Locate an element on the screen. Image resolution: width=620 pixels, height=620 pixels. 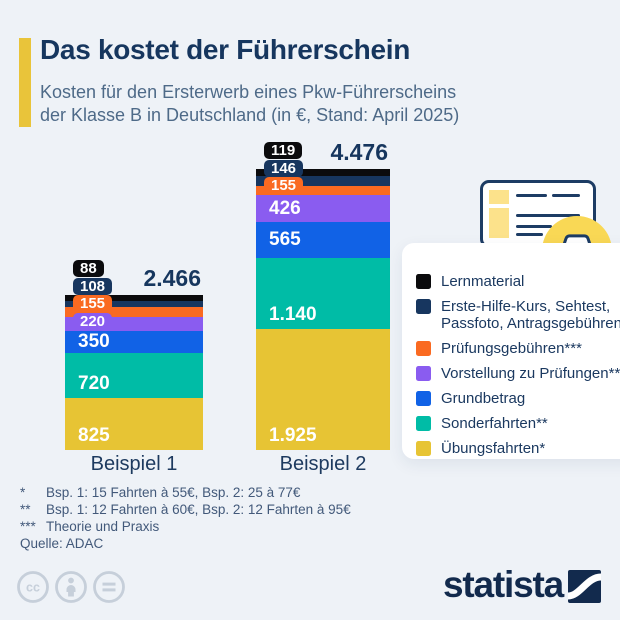
segment-value-label: 1.140 is located at coordinates (293, 315).